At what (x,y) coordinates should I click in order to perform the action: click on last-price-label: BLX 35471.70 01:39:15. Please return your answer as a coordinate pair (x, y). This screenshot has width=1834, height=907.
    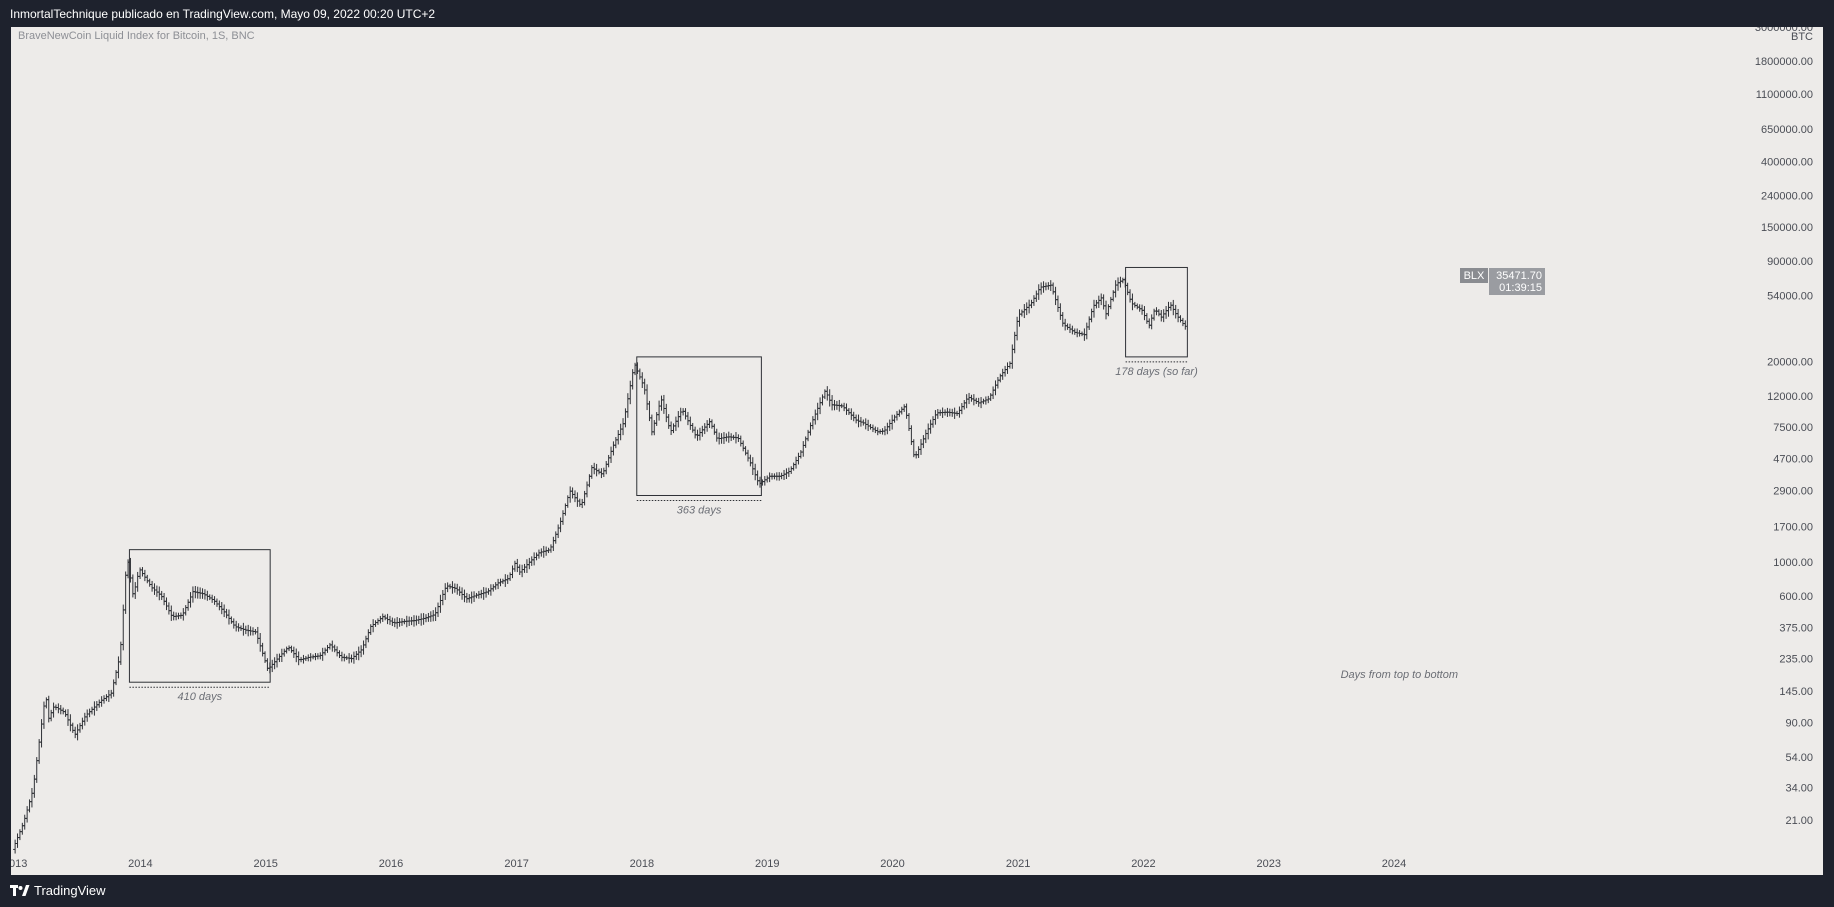
    Looking at the image, I should click on (1502, 281).